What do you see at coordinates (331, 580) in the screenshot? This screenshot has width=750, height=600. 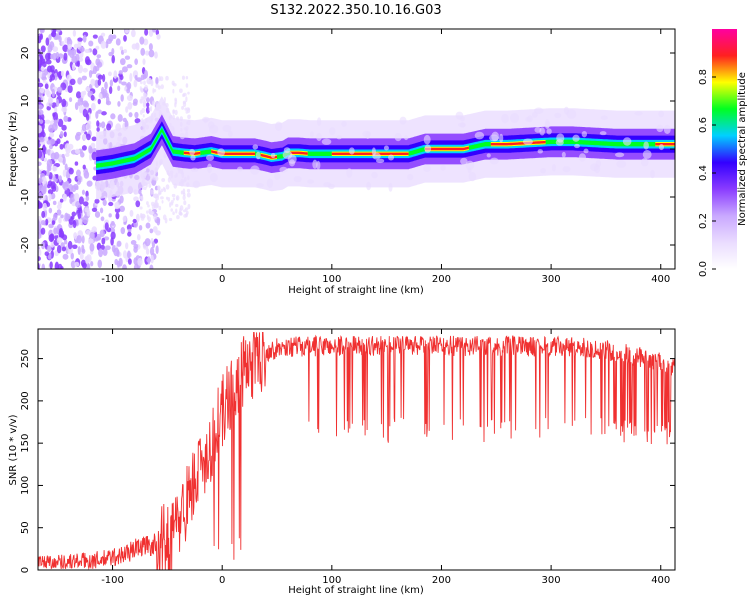 I see `snr-x-tick-label: 100` at bounding box center [331, 580].